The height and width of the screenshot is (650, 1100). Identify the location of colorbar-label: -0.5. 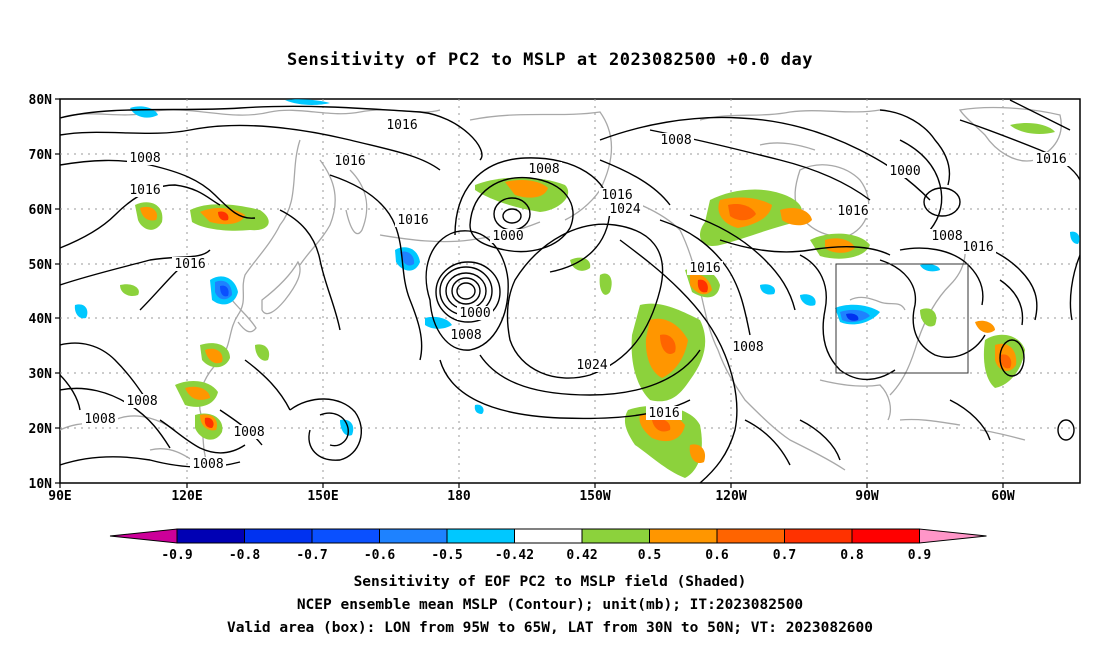
(446, 555).